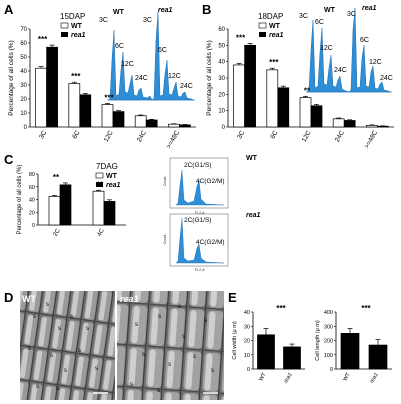  What do you see at coordinates (303, 16) in the screenshot?
I see `inset-b-peak-3c-wt: 3C` at bounding box center [303, 16].